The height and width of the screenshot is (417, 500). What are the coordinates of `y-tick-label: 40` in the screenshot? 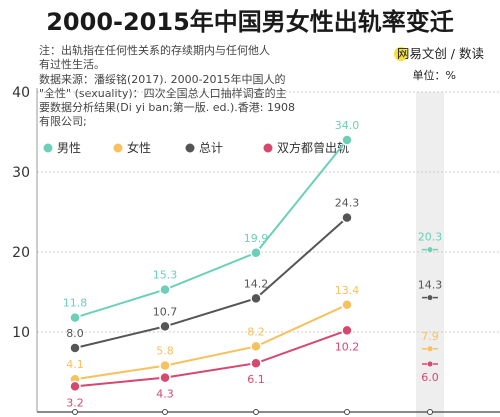 It's located at (21, 93).